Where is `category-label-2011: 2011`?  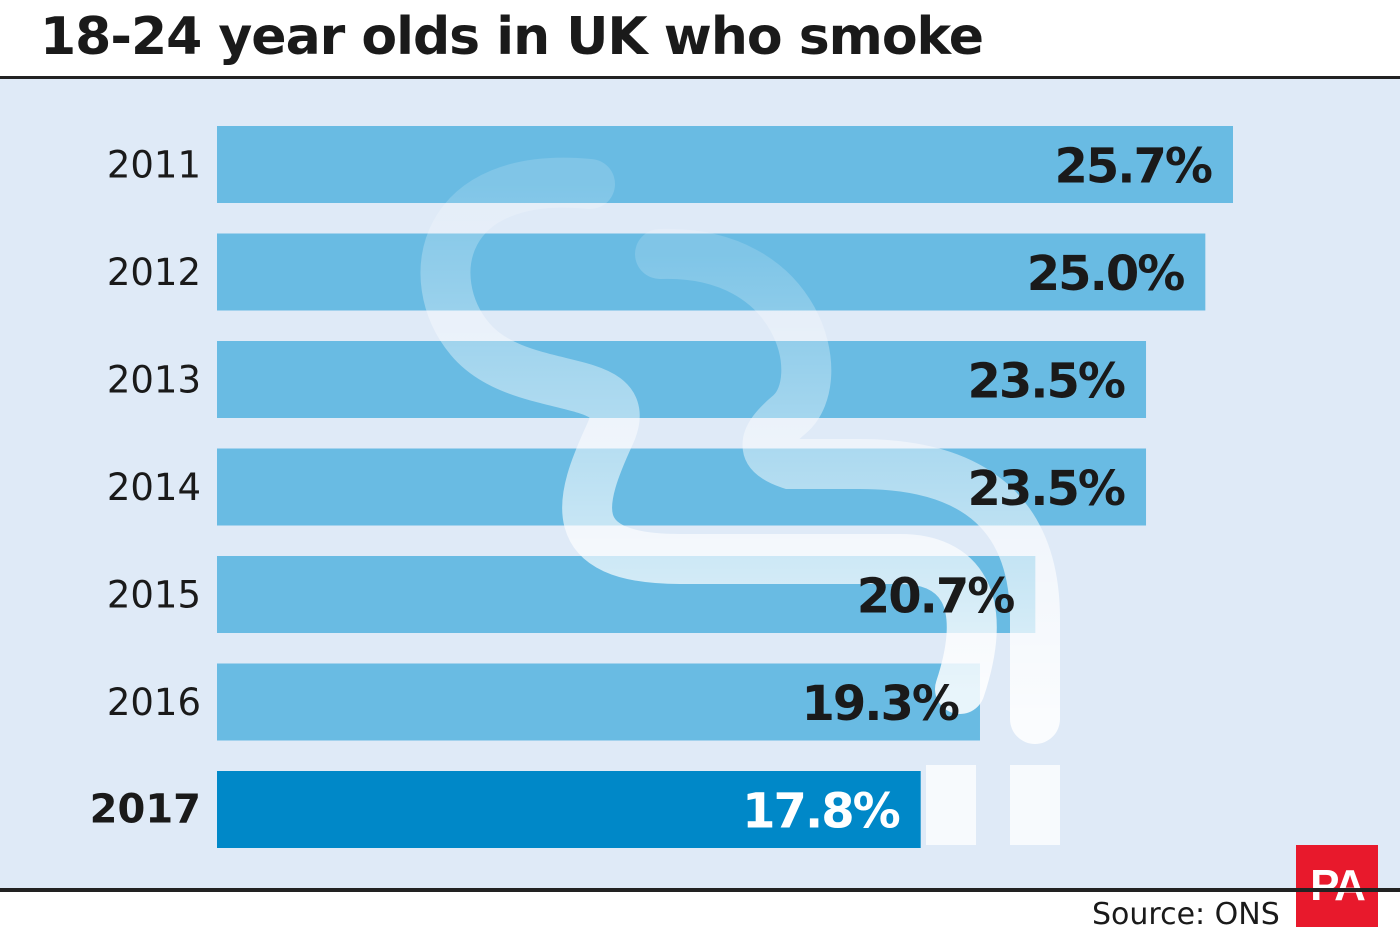 category-label-2011: 2011 is located at coordinates (154, 165).